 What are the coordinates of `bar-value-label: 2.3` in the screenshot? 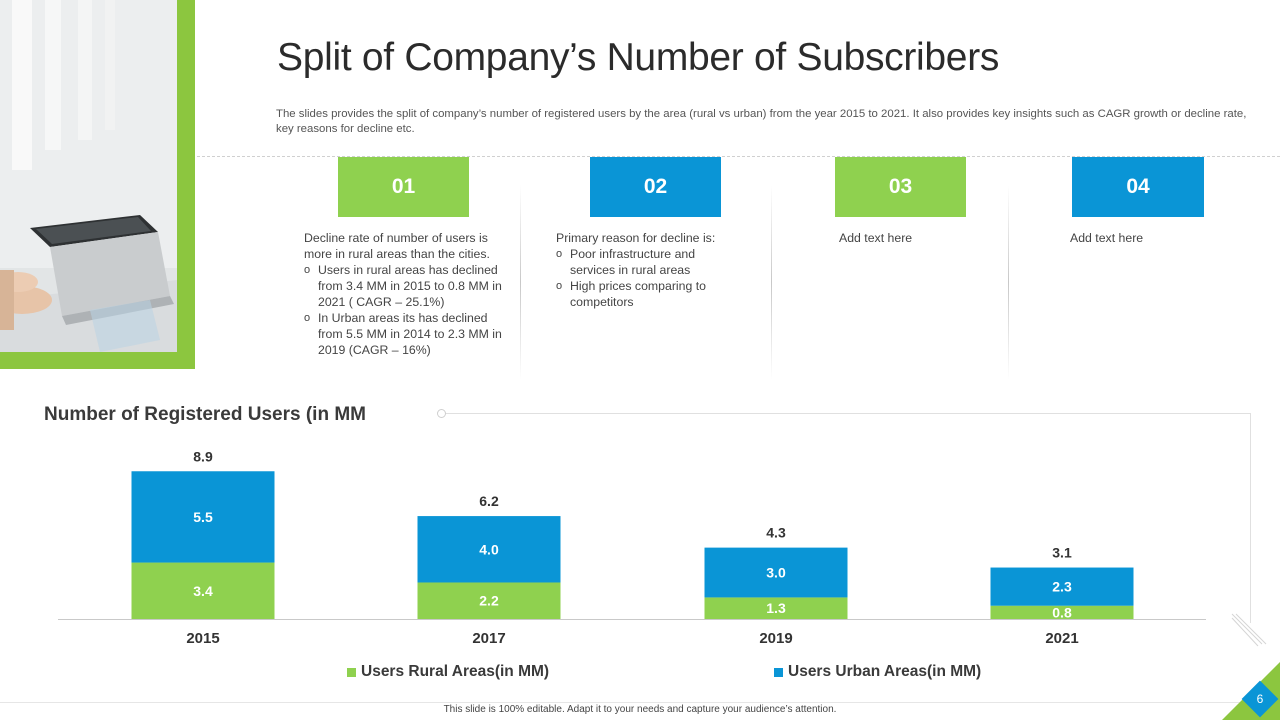 It's located at (1062, 587).